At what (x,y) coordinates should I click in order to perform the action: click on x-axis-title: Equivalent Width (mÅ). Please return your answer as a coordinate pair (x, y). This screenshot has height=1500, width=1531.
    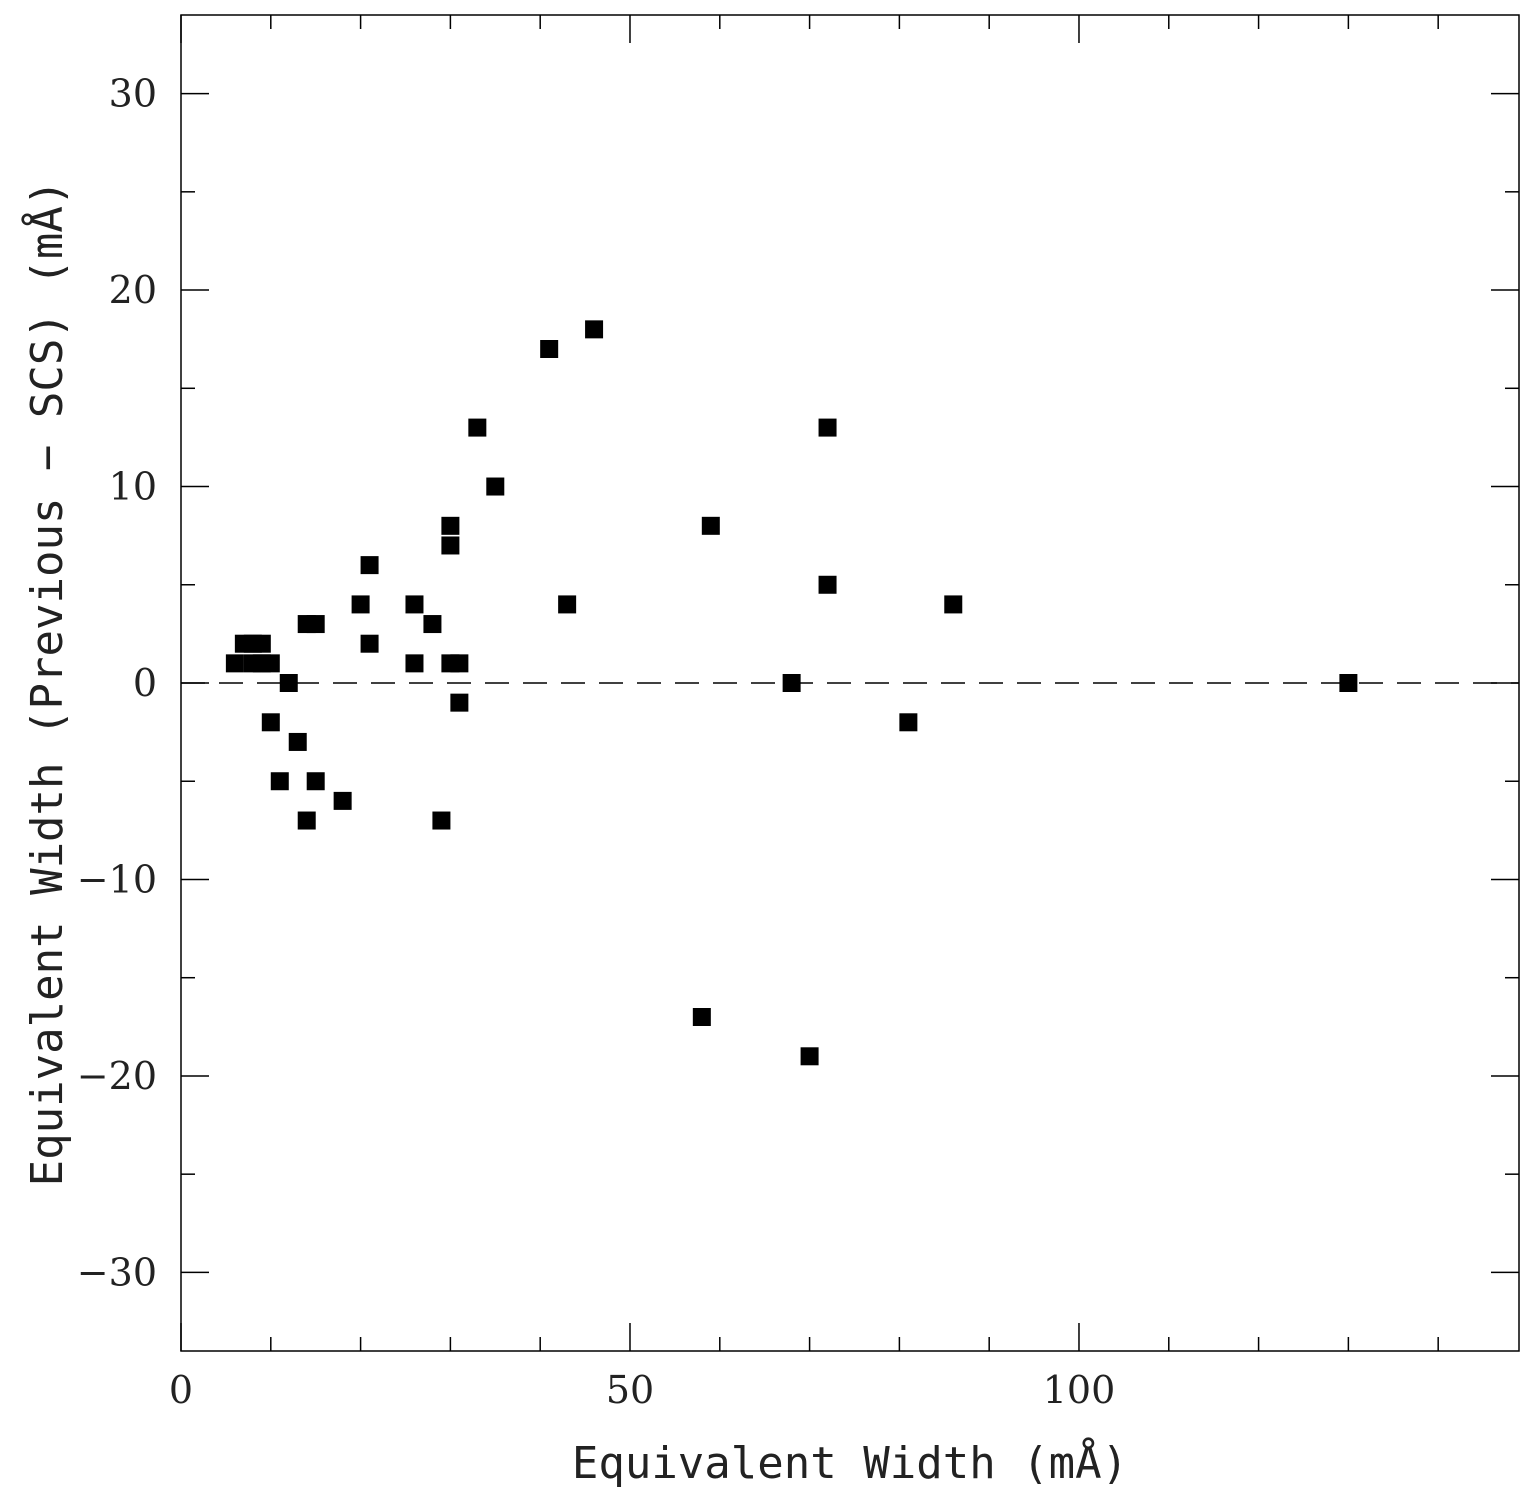
    Looking at the image, I should click on (850, 1462).